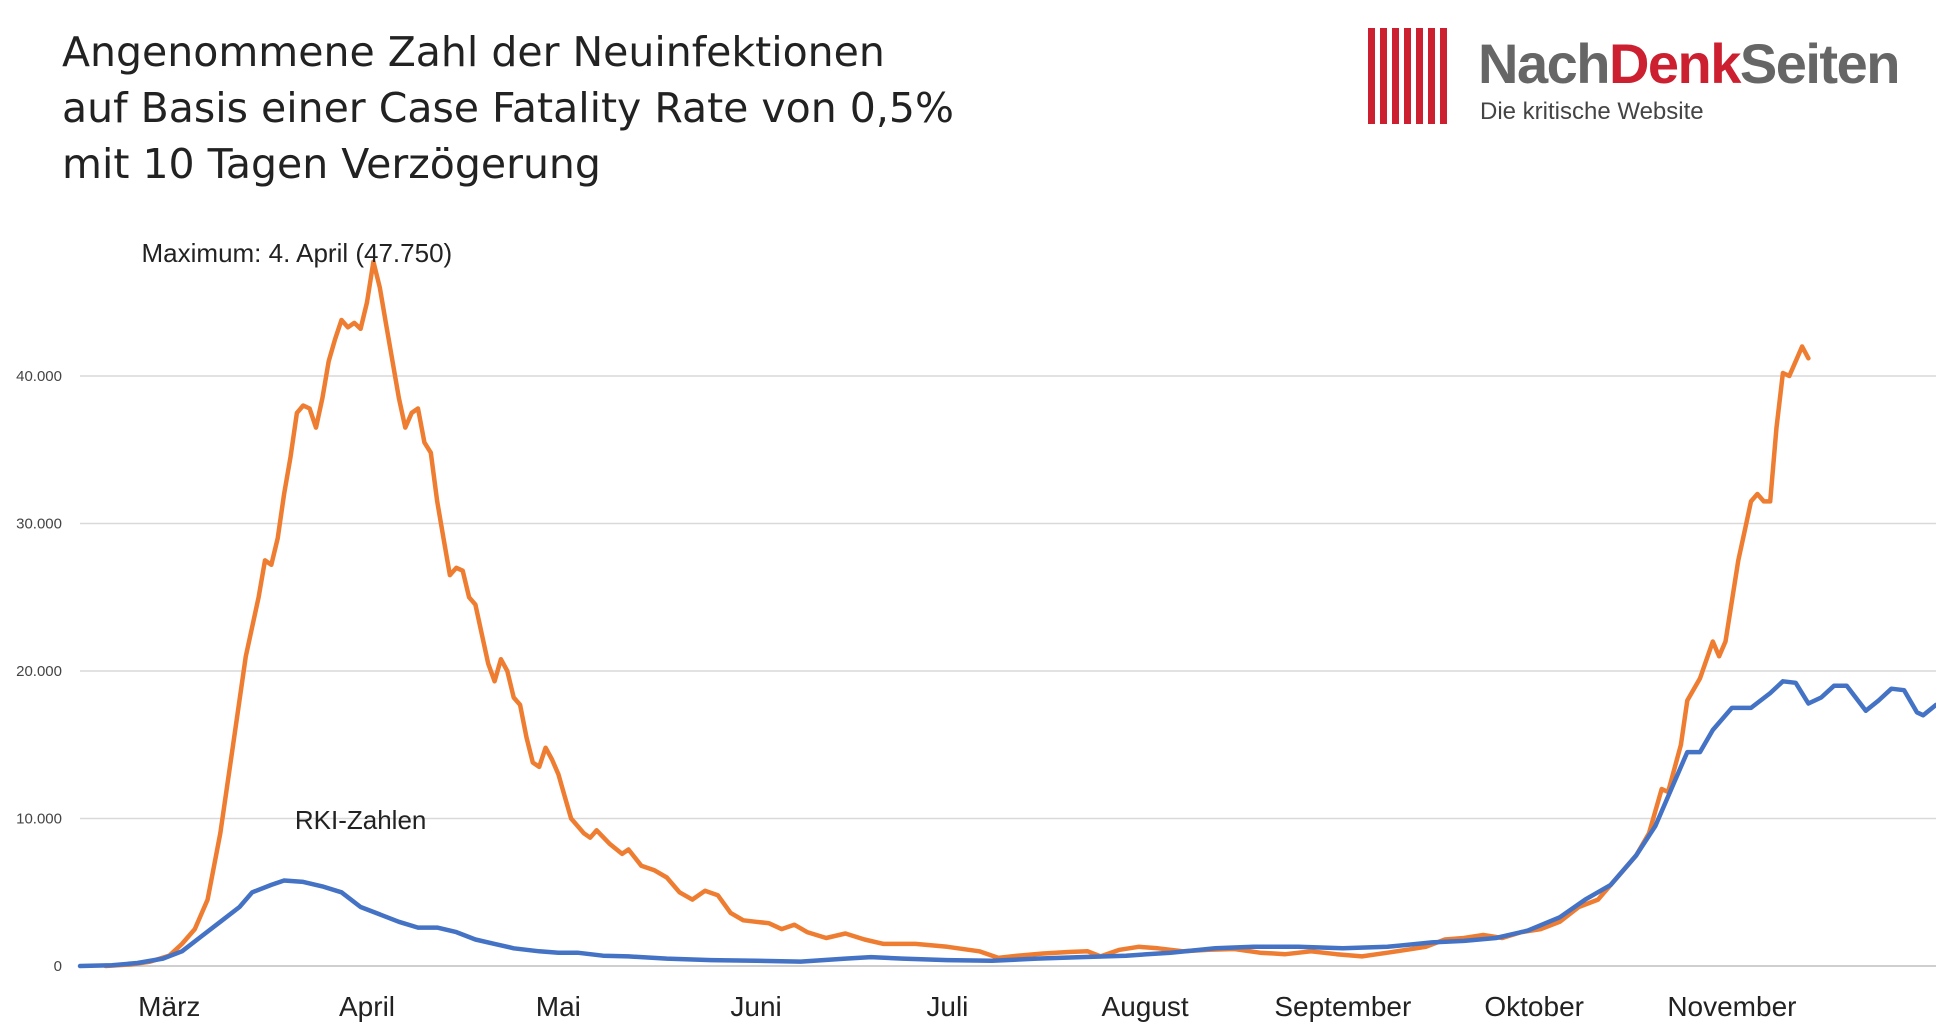 The image size is (1936, 1028). What do you see at coordinates (473, 52) in the screenshot?
I see `title-line-1: Angenommene Zahl der Neuinfektionen` at bounding box center [473, 52].